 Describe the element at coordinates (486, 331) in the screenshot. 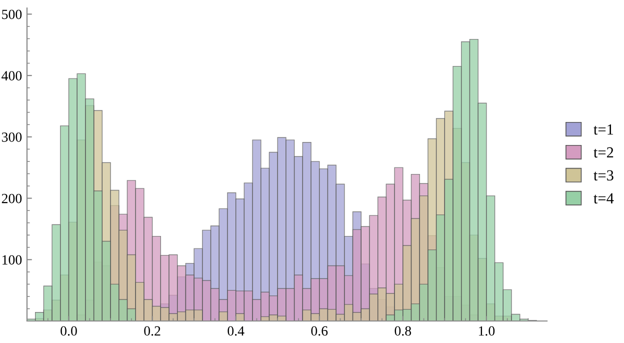

I see `x-tick-label: 1.0` at that location.